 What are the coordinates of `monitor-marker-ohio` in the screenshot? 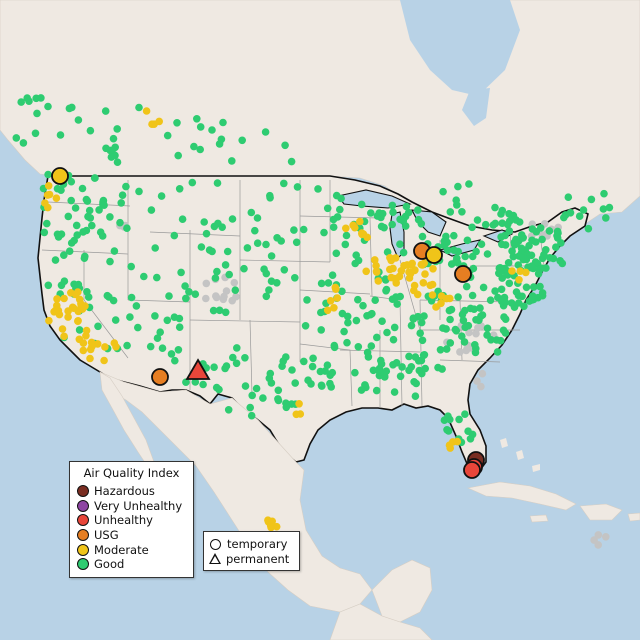 It's located at (463, 274).